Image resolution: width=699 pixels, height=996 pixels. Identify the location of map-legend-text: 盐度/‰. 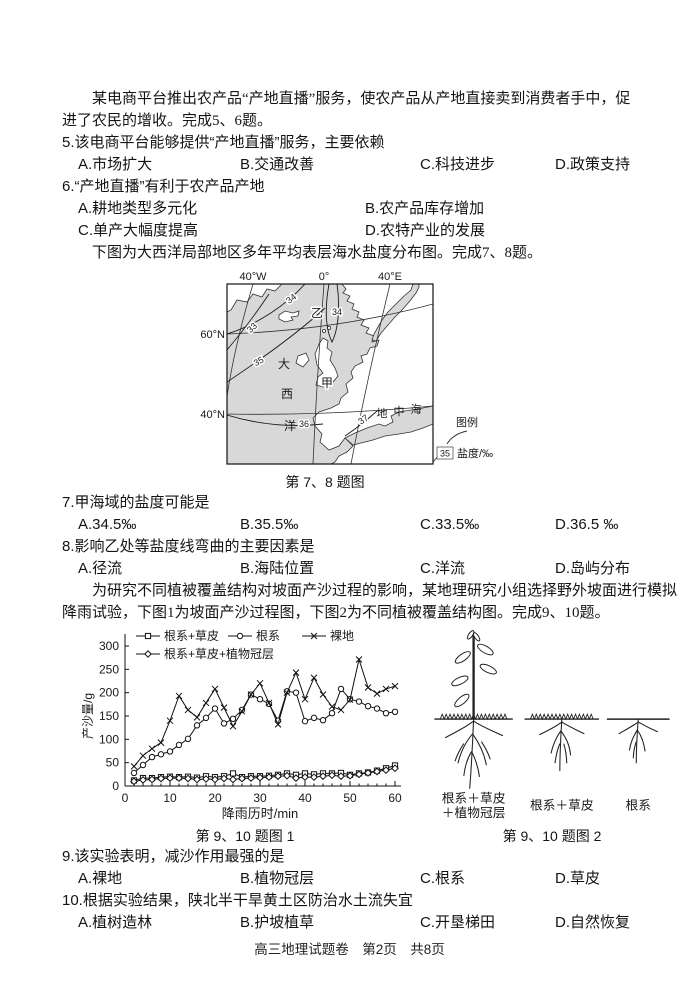
(475, 453).